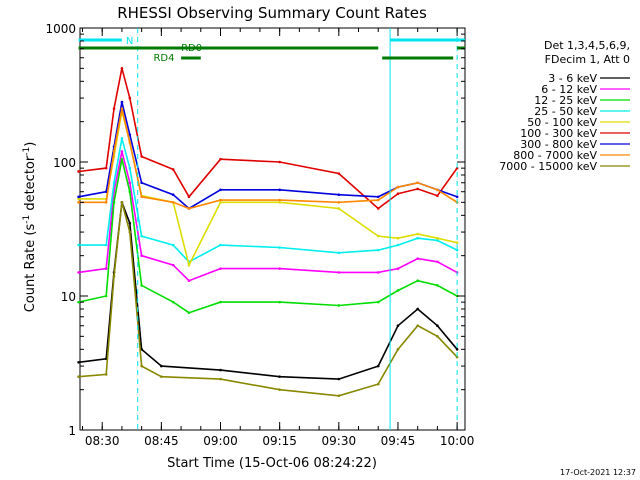 This screenshot has height=480, width=640. What do you see at coordinates (30, 144) in the screenshot?
I see `y-label-part-3: )` at bounding box center [30, 144].